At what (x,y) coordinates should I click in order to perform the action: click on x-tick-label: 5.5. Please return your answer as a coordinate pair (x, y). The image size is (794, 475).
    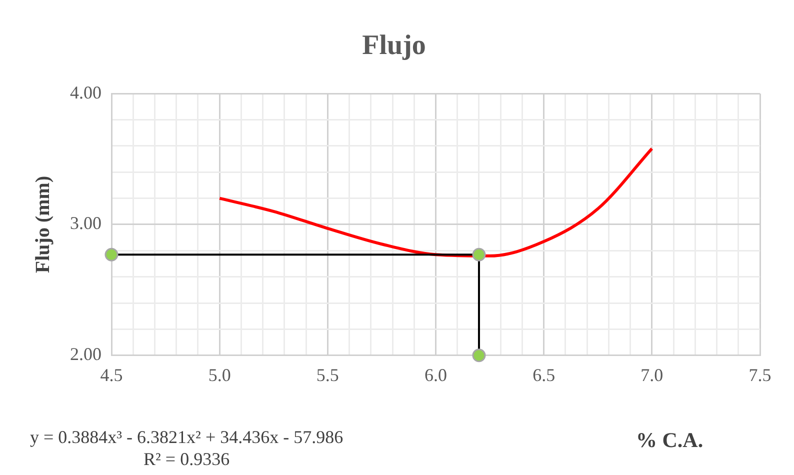
    Looking at the image, I should click on (327, 374).